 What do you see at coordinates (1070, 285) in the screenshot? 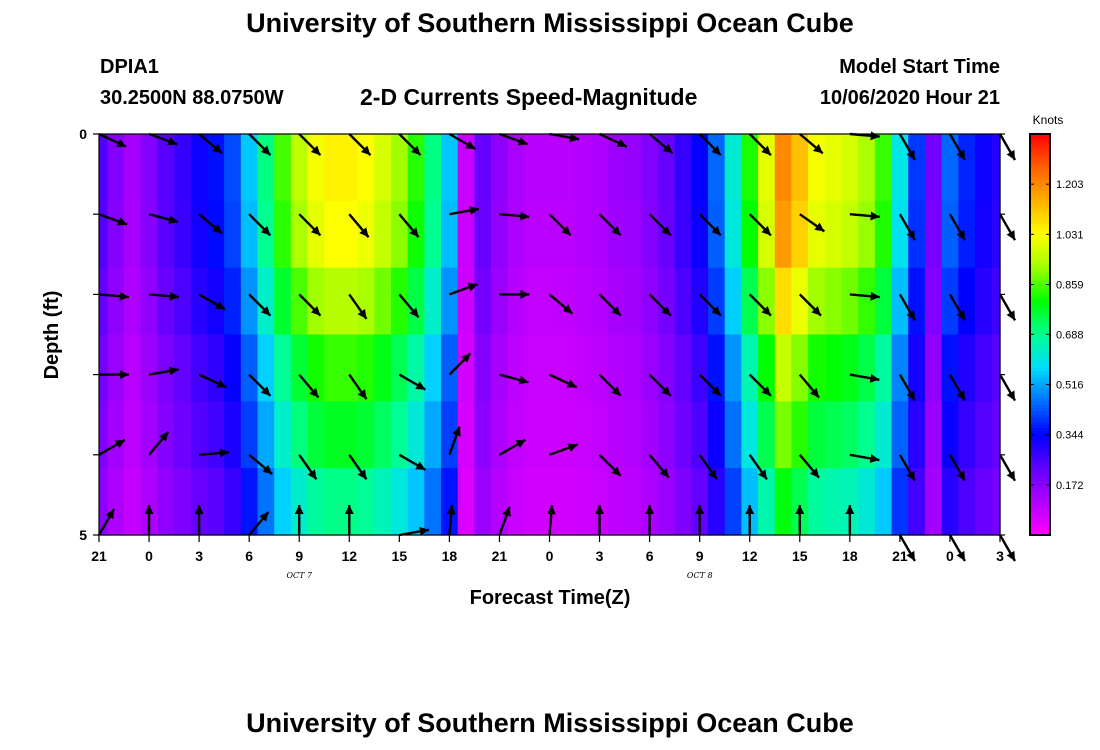
I see `colorbar-tick-label: 0.859` at bounding box center [1070, 285].